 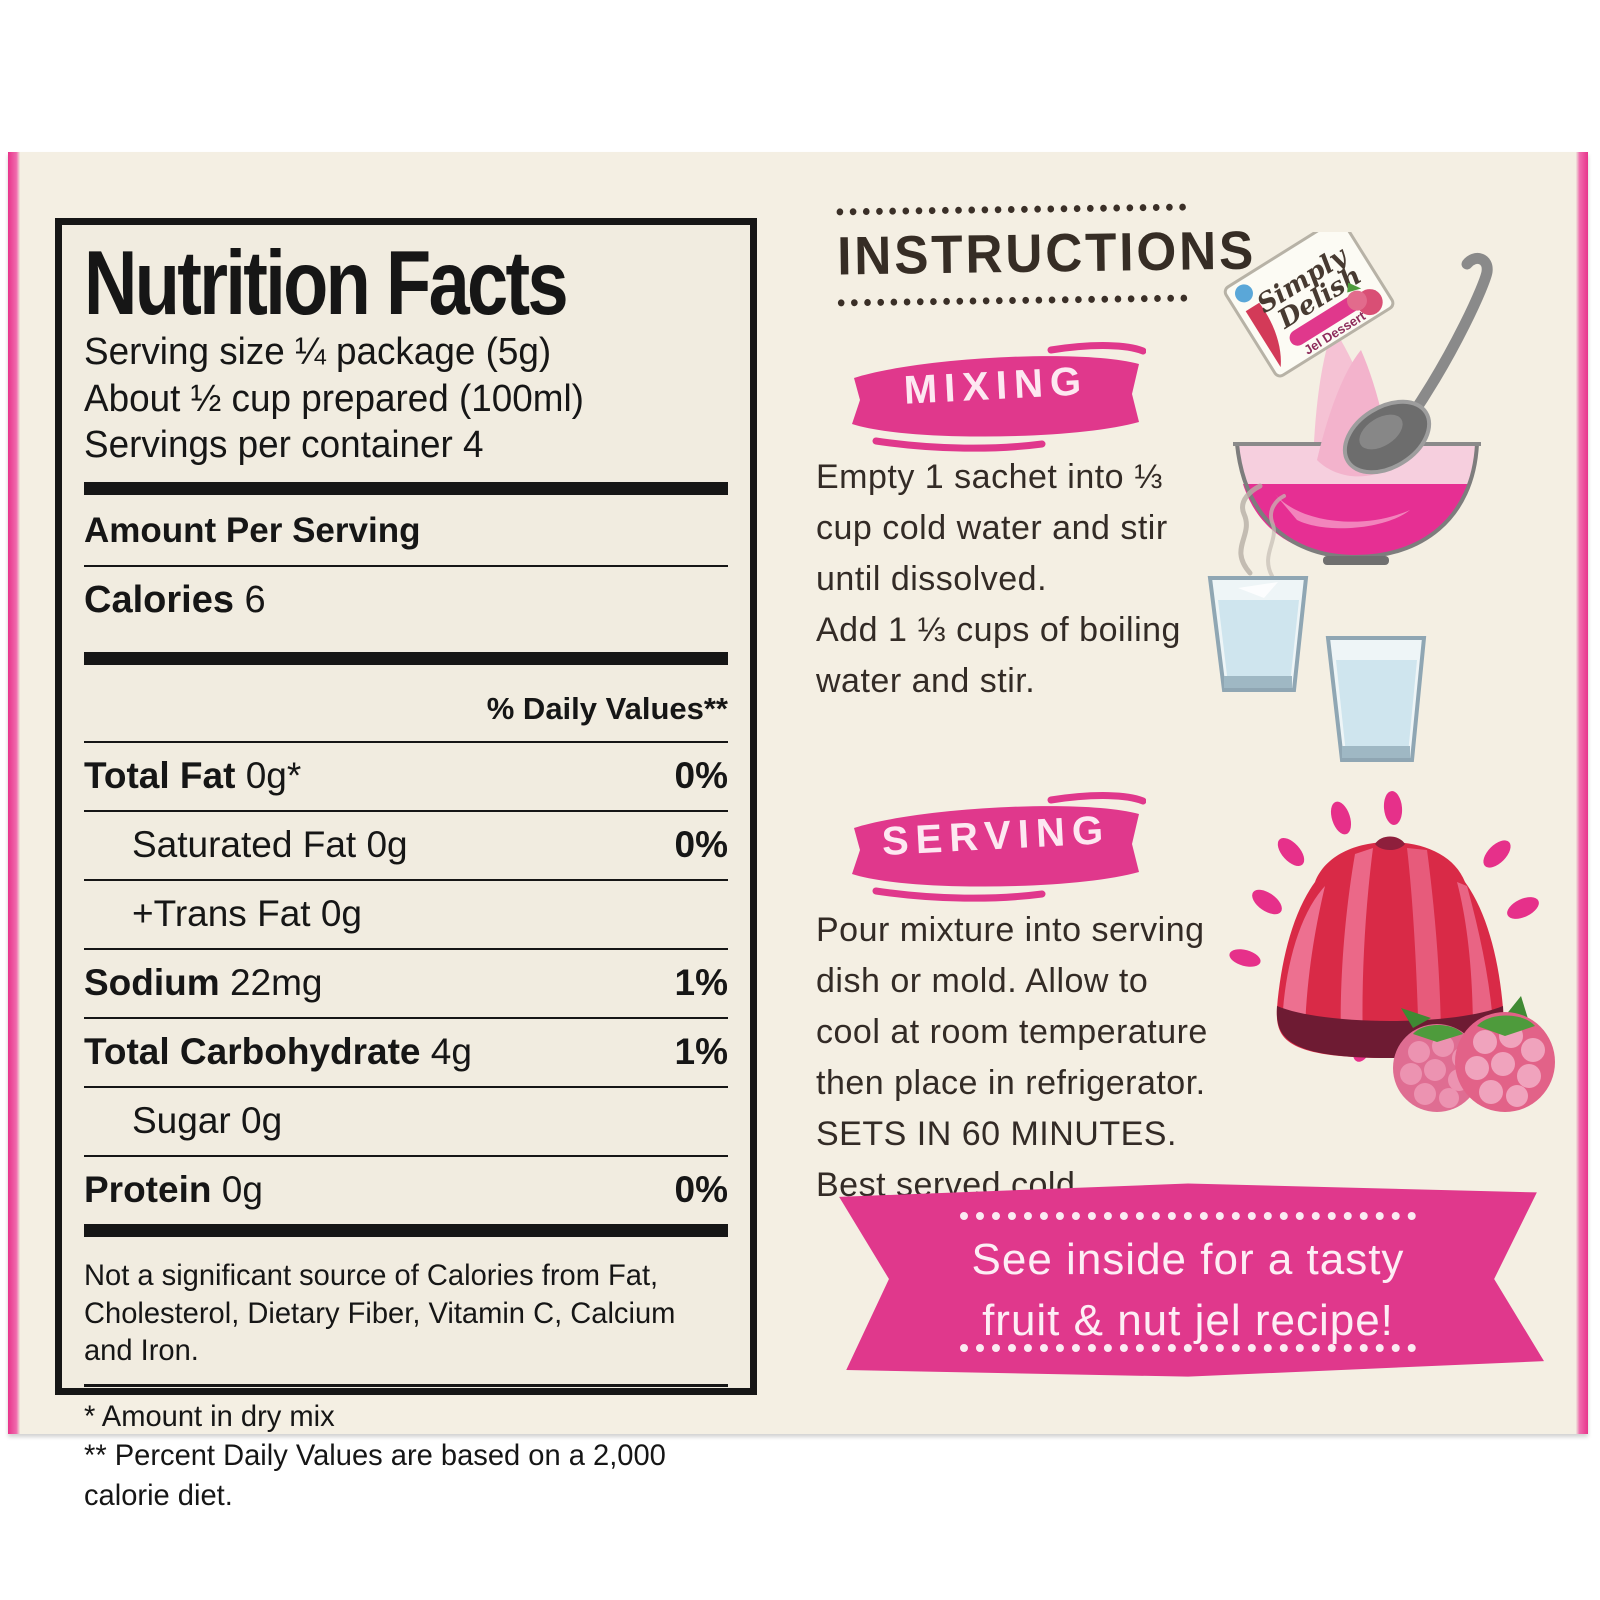 I want to click on daily-values-header: % Daily Values**, so click(x=406, y=709).